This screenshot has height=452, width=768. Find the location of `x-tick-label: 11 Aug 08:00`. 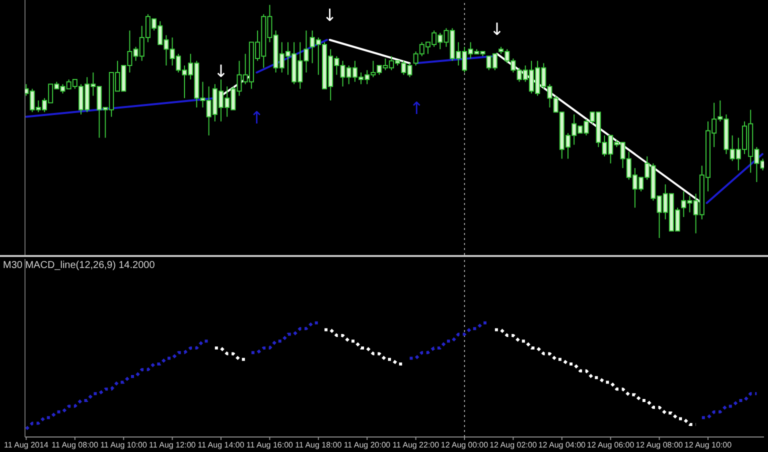

x-tick-label: 11 Aug 08:00 is located at coordinates (75, 445).